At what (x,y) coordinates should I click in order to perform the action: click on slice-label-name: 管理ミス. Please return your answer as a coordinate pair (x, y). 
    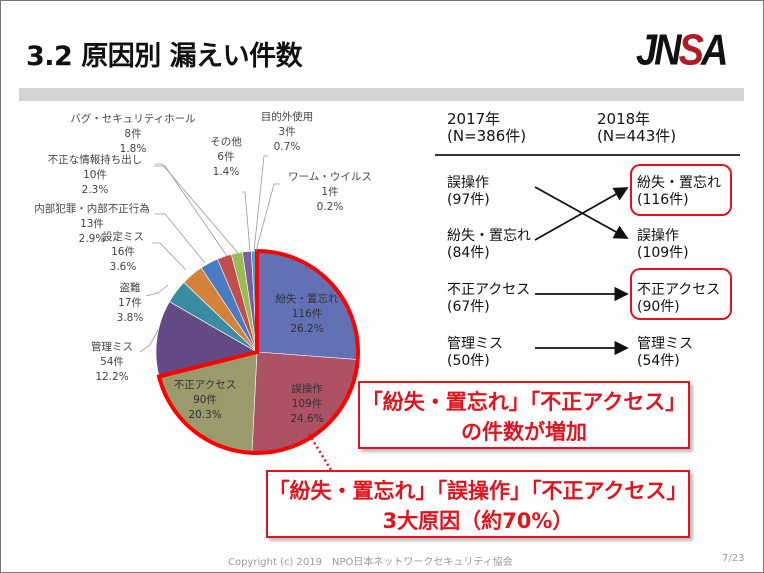
    Looking at the image, I should click on (112, 346).